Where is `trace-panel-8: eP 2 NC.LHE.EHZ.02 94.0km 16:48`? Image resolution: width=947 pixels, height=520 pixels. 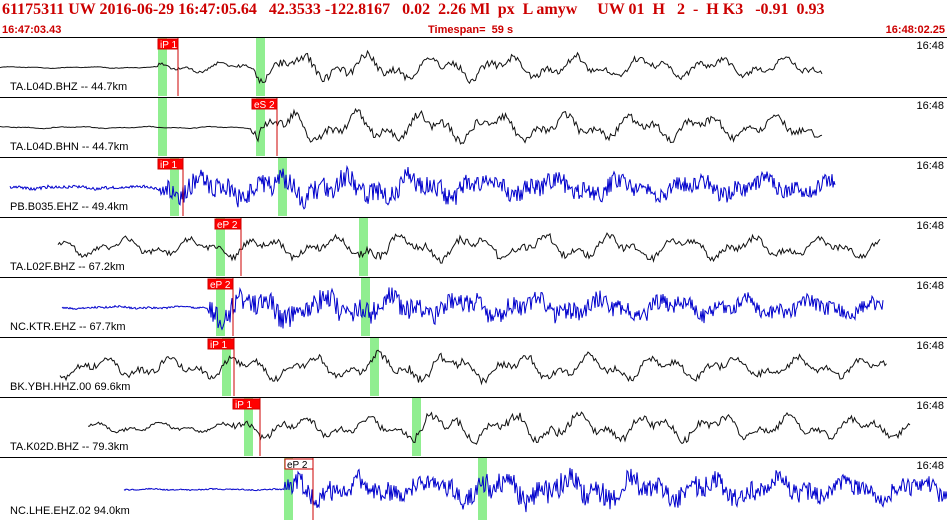
trace-panel-8: eP 2 NC.LHE.EHZ.02 94.0km 16:48 is located at coordinates (473, 488).